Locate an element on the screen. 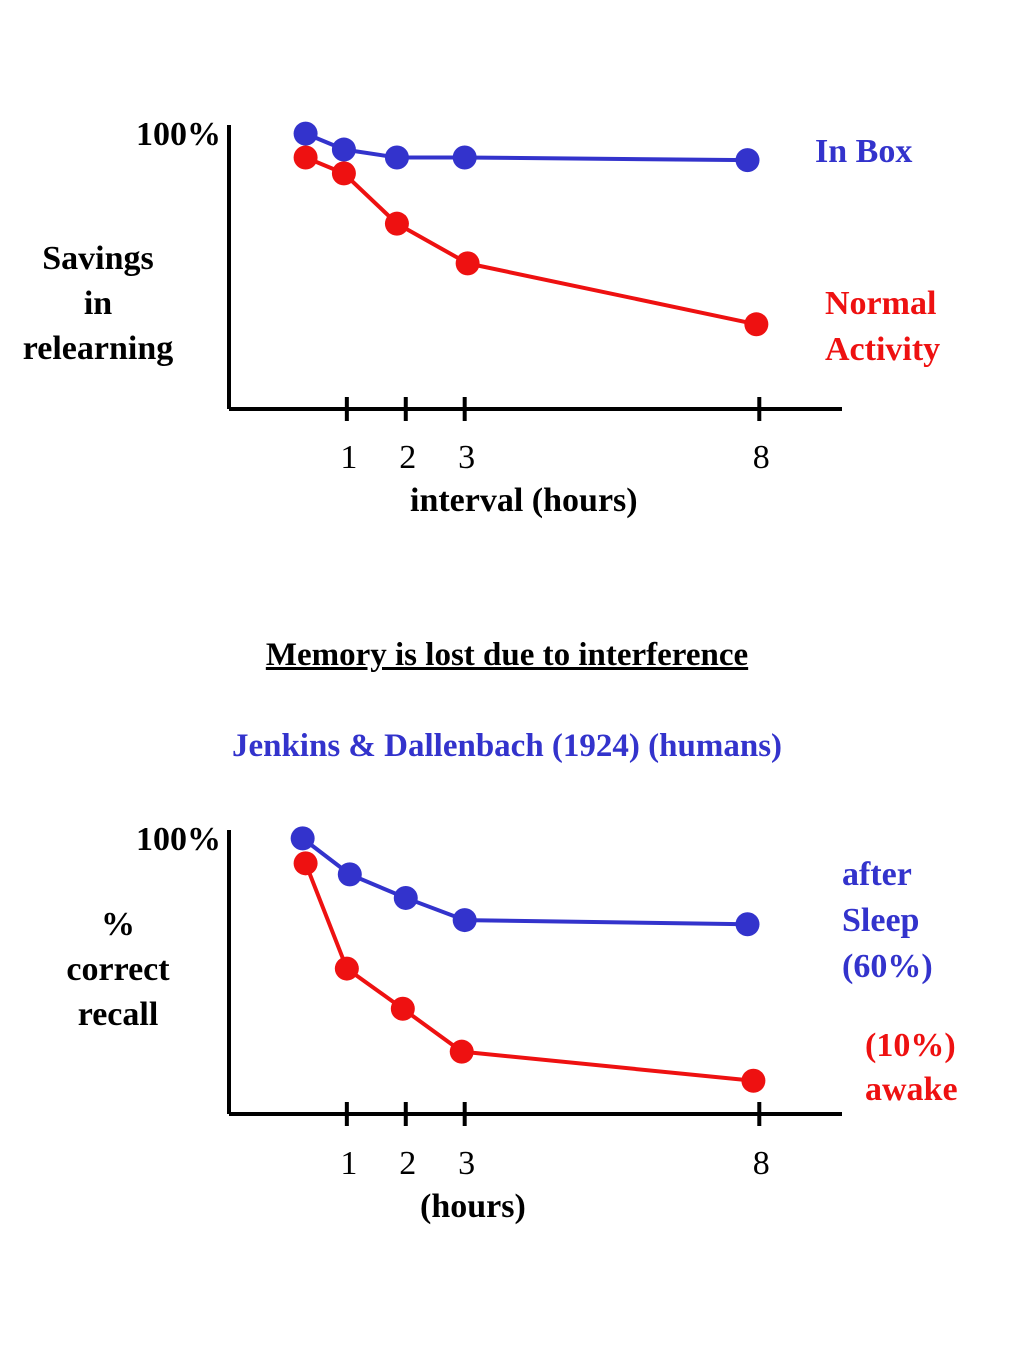 The height and width of the screenshot is (1365, 1024). series-label-after-sleep: after Sleep (60%) is located at coordinates (887, 921).